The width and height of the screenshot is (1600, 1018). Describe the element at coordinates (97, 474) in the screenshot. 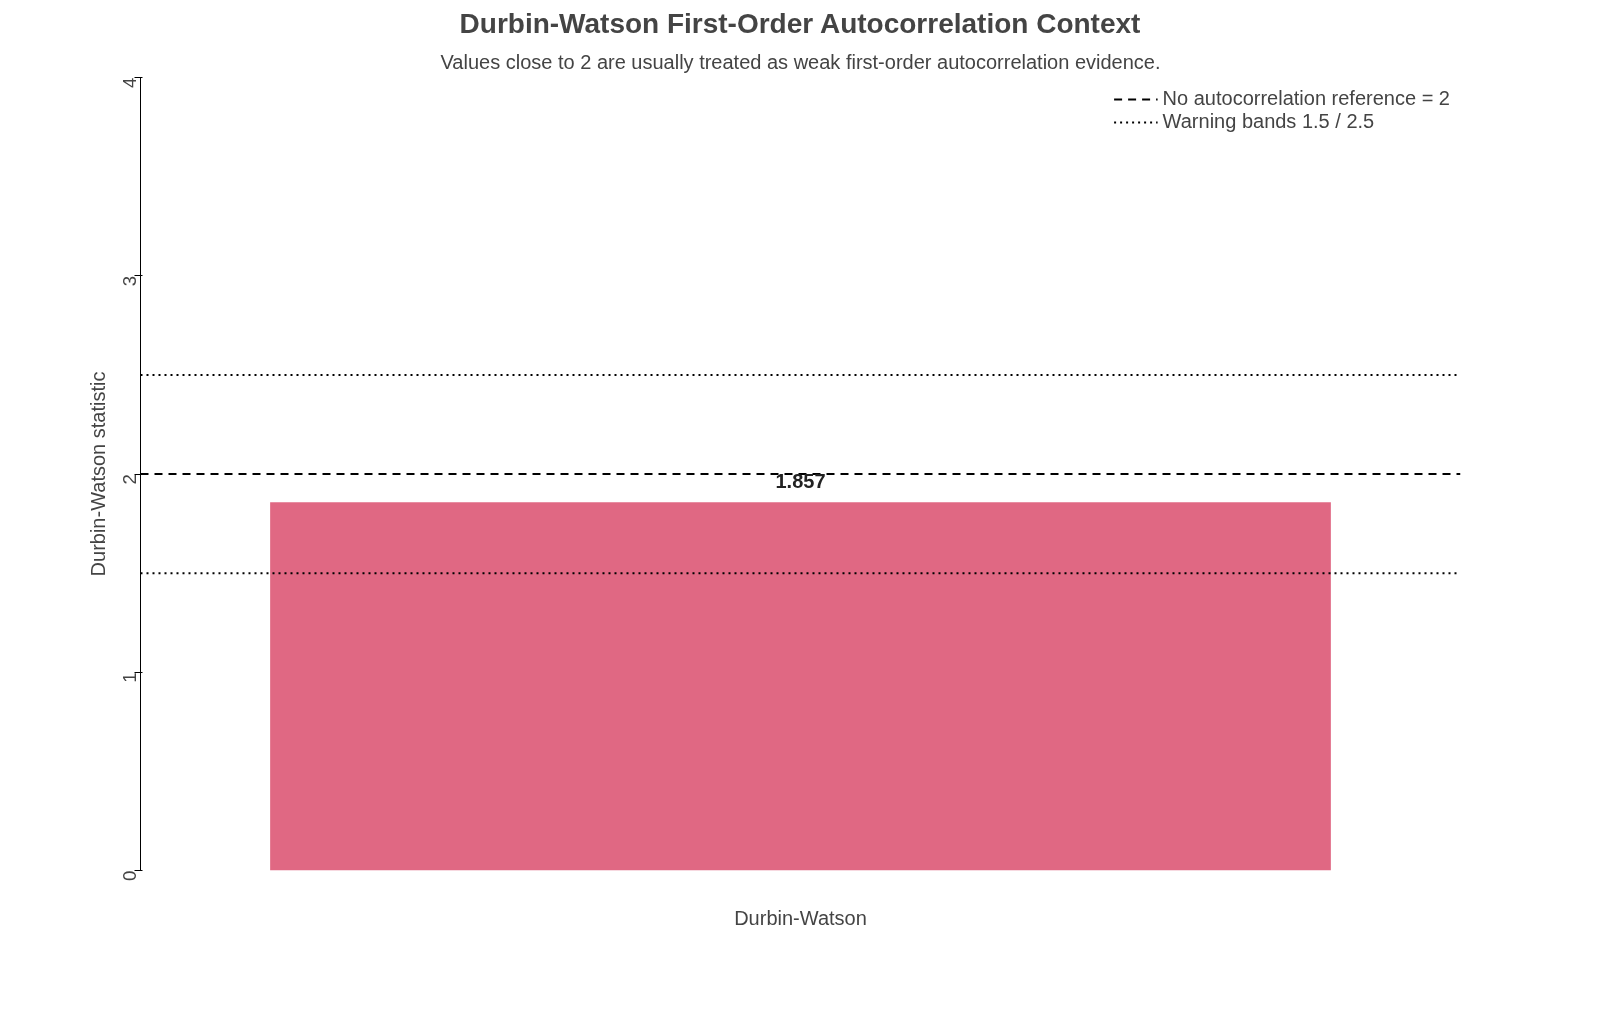

I see `y-axis-title: Durbin-Watson statistic` at that location.